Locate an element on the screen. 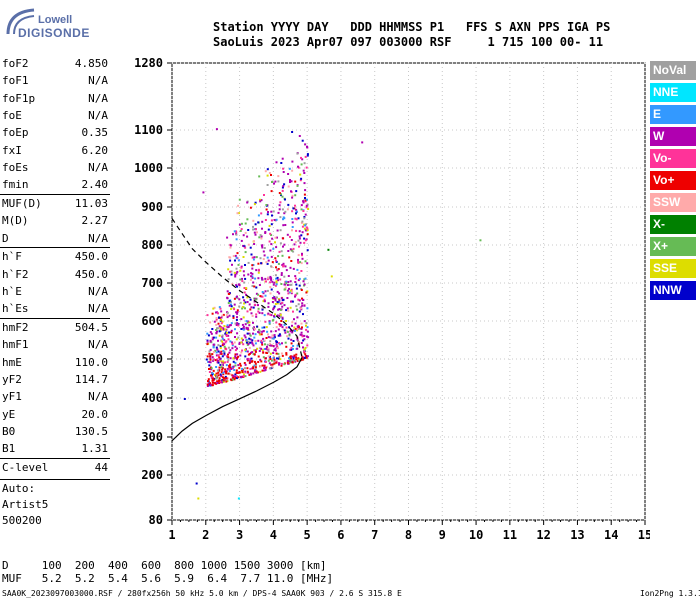  echo-outlier is located at coordinates (480, 240).